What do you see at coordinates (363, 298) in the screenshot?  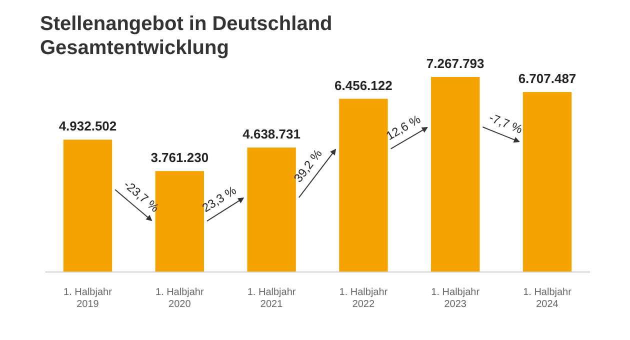 I see `x-tick-label: 1. Halbjahr 2022` at bounding box center [363, 298].